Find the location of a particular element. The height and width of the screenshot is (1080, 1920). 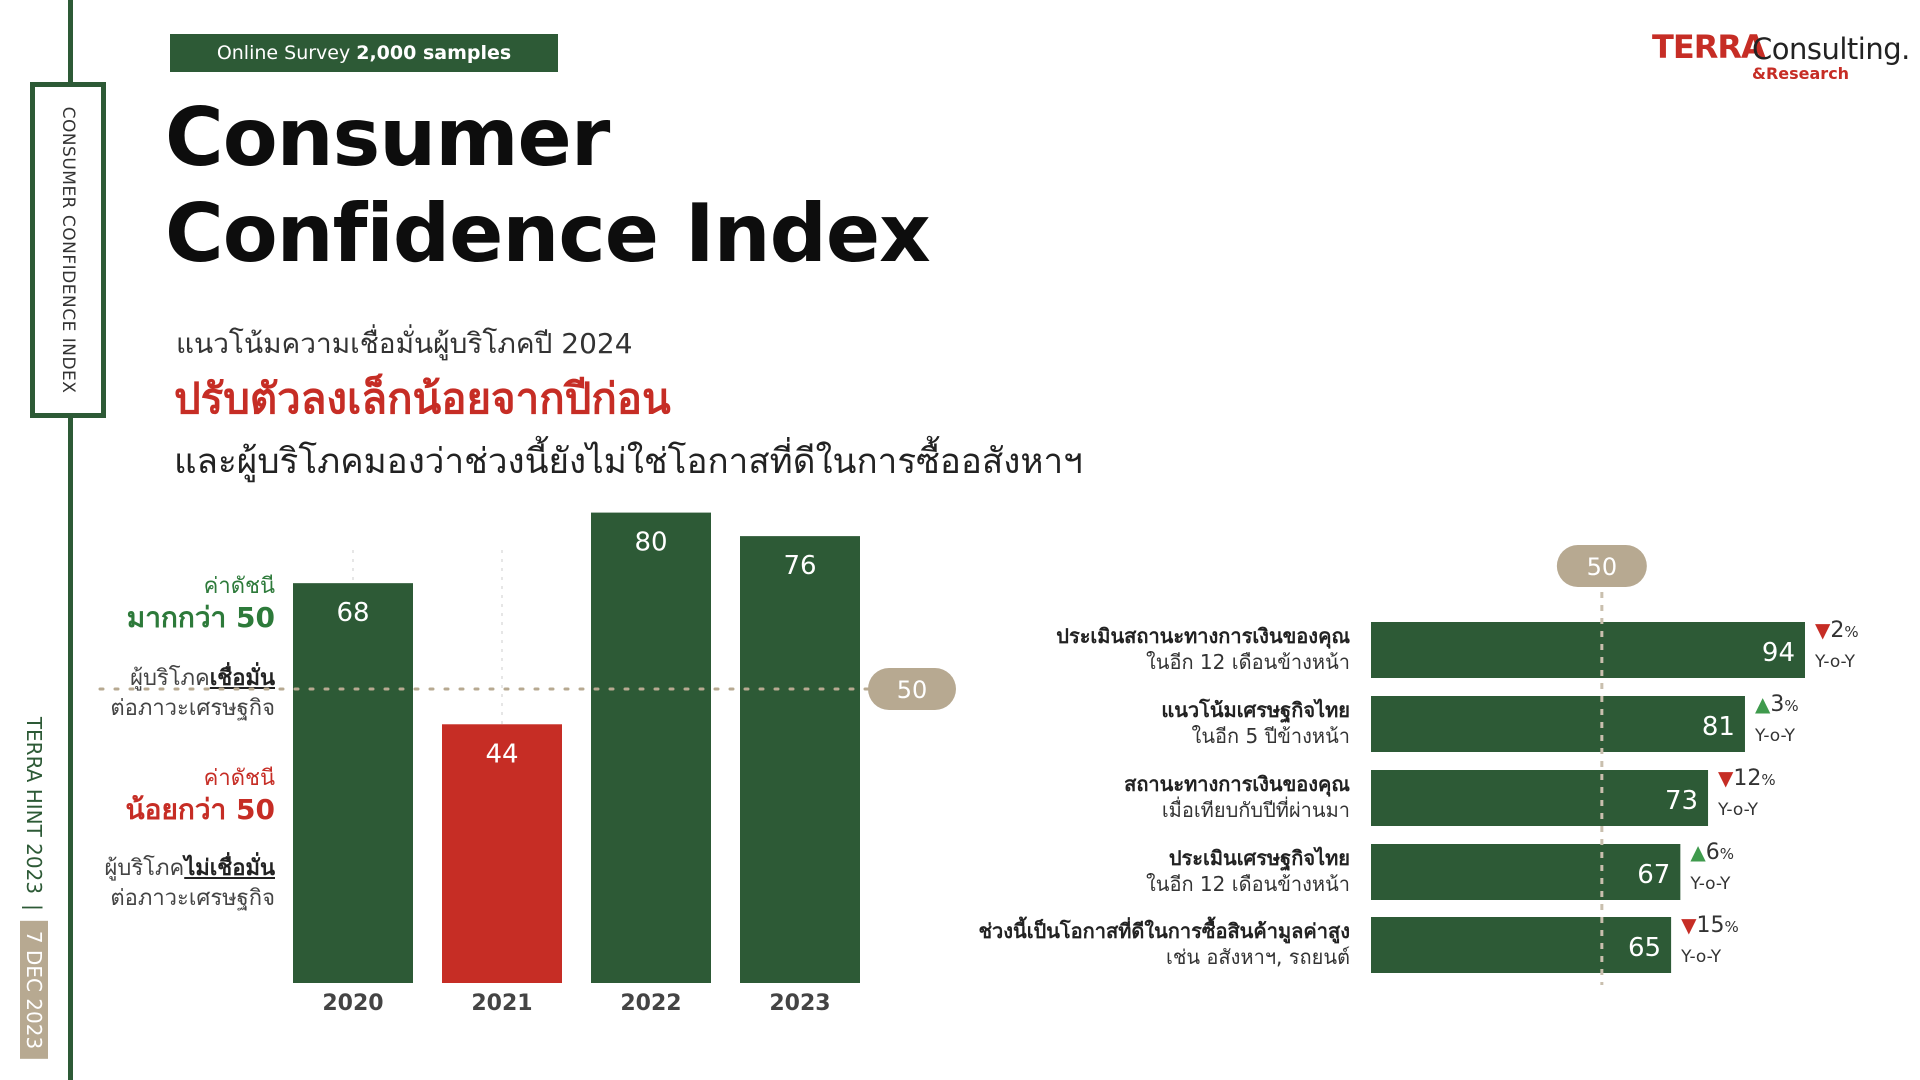

hbar-category-2: แนวโน้มเศรษฐกิจไทย is located at coordinates (1255, 710).